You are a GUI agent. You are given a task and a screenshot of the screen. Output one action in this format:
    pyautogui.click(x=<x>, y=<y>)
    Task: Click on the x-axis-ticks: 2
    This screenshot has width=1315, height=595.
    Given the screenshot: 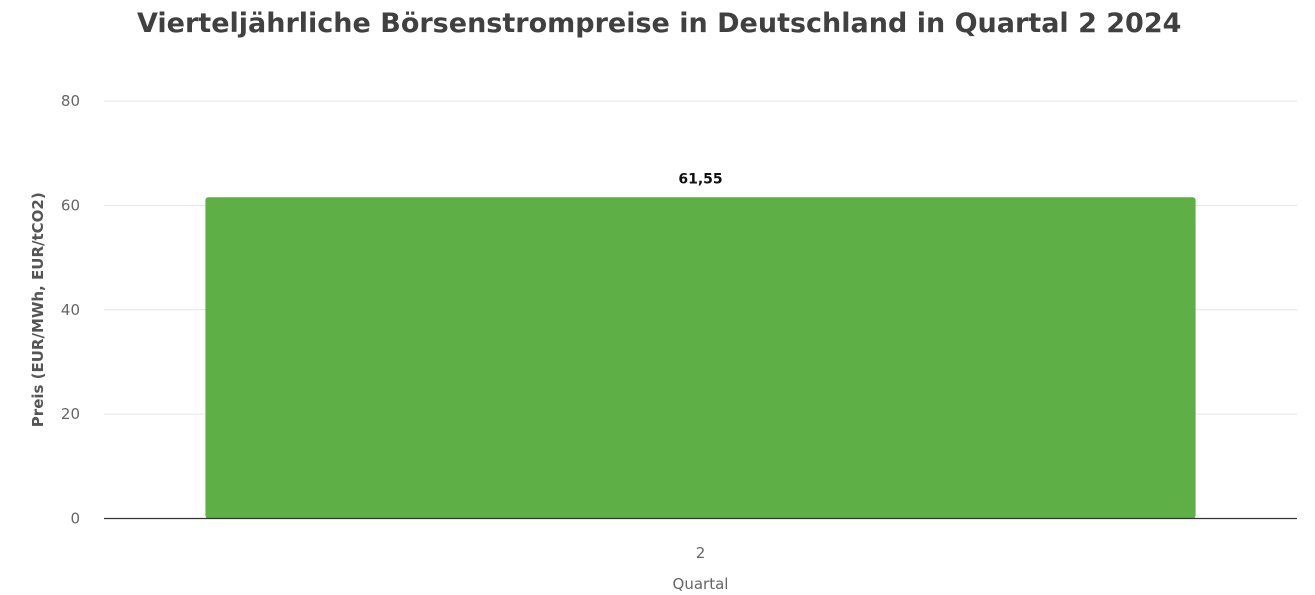 What is the action you would take?
    pyautogui.click(x=701, y=553)
    